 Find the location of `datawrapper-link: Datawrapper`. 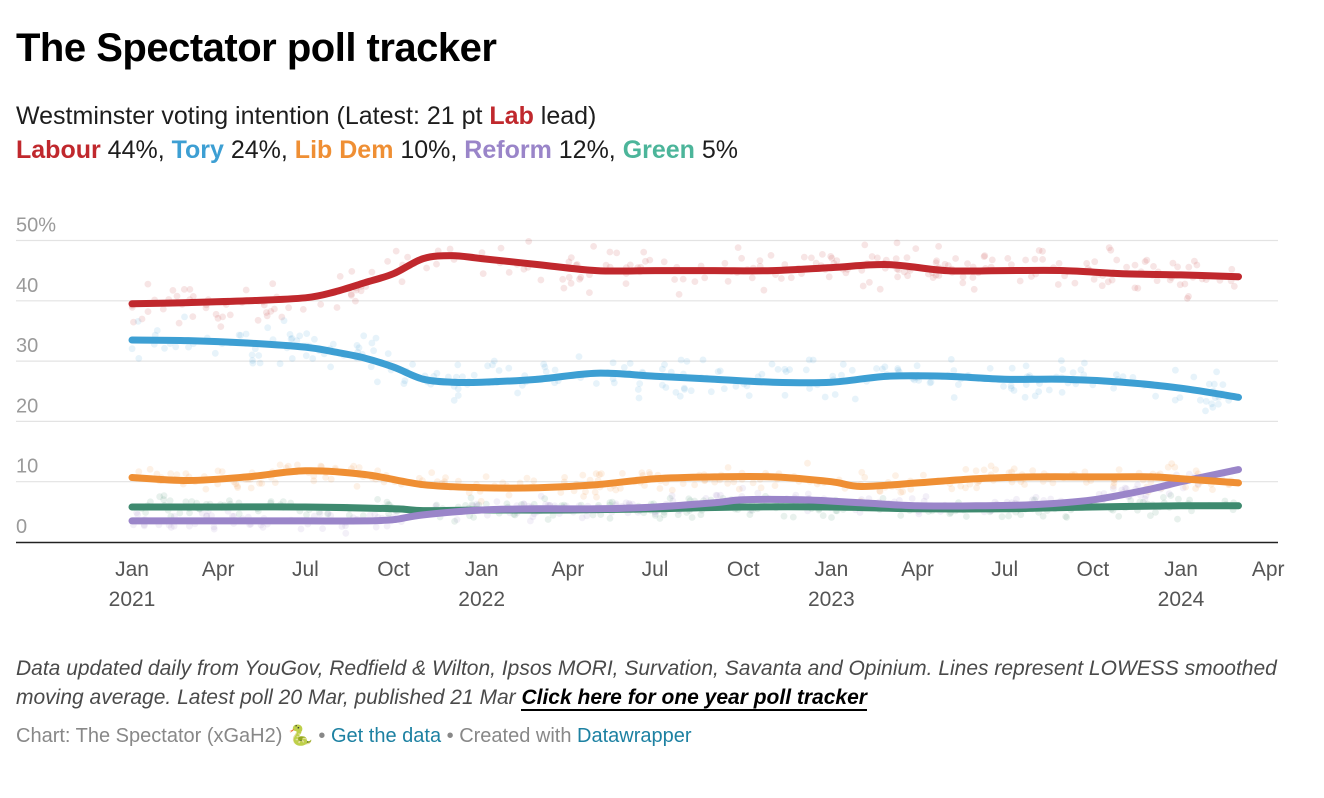

datawrapper-link: Datawrapper is located at coordinates (634, 736).